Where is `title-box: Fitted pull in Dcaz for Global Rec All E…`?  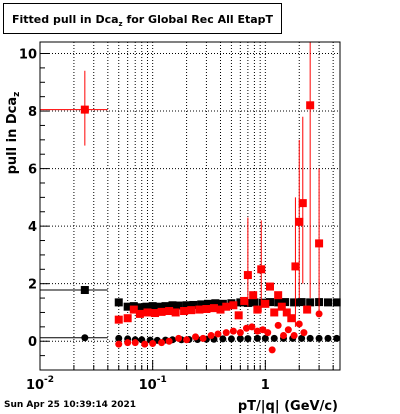 title-box: Fitted pull in Dcaz for Global Rec All E… is located at coordinates (142, 18).